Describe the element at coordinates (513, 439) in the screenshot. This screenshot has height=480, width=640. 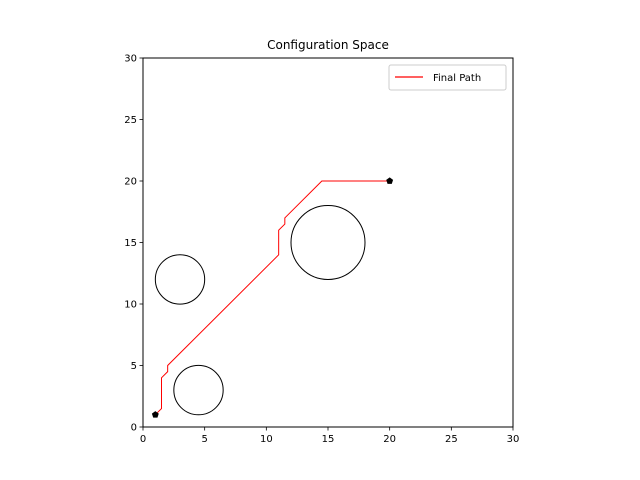
I see `x-tick-label: 30` at that location.